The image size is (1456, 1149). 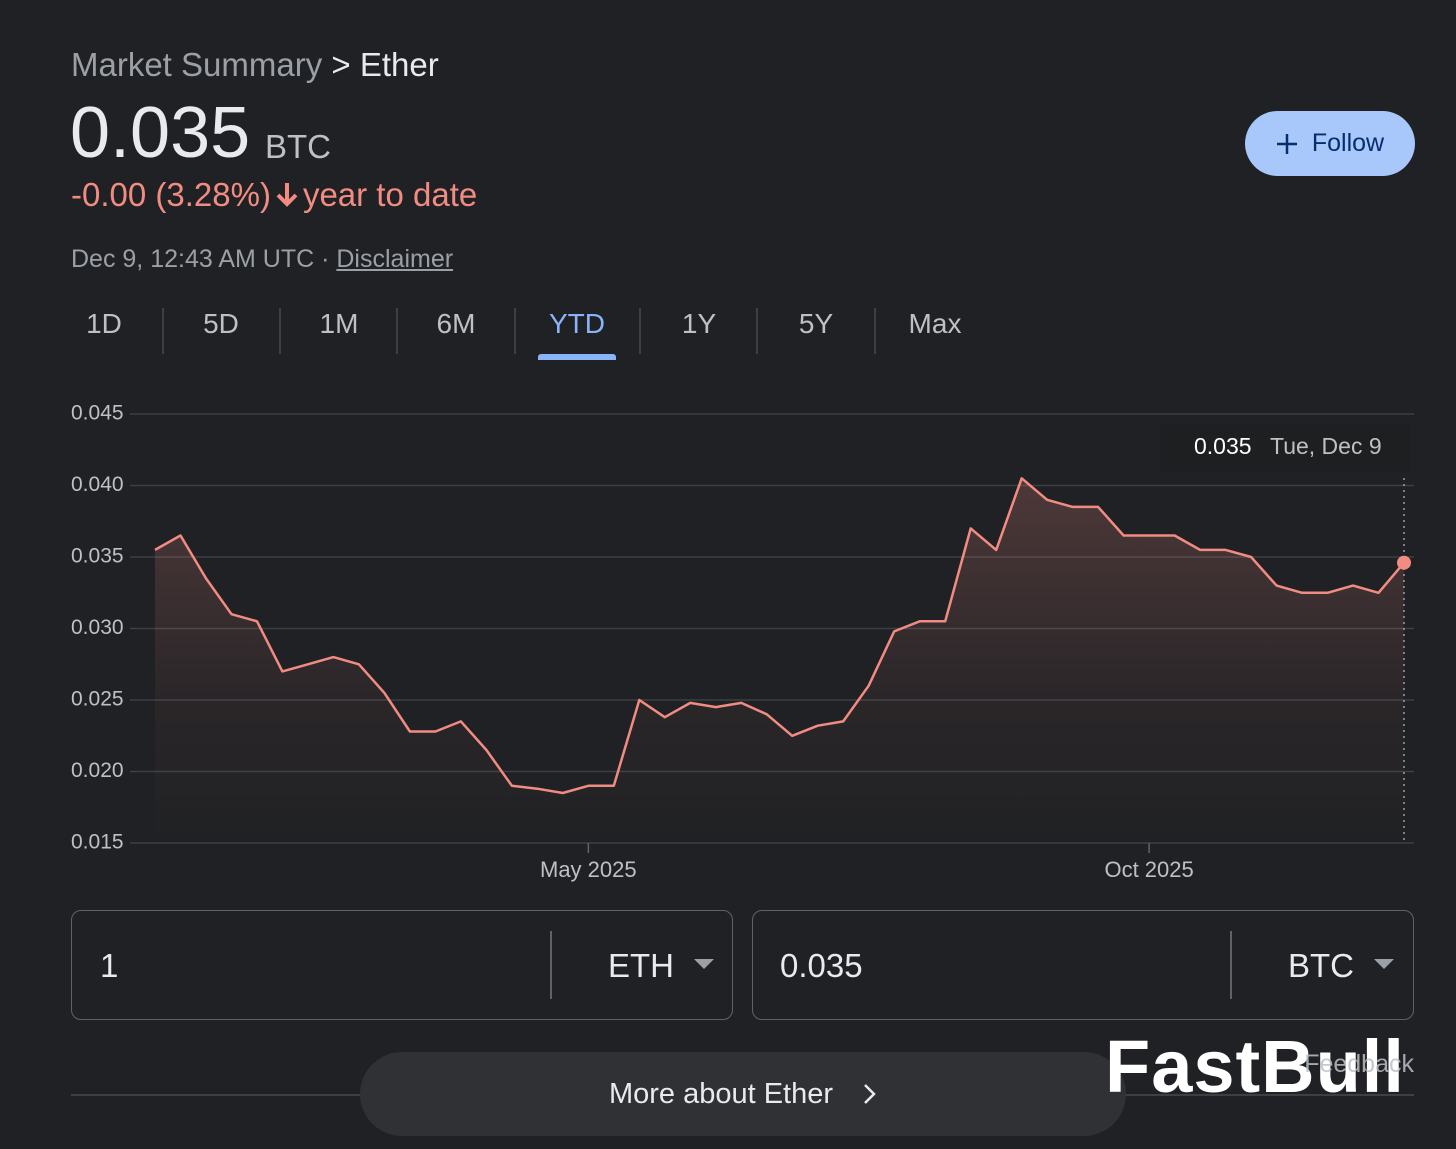 What do you see at coordinates (402, 965) in the screenshot?
I see `converter-from: 1 ETH` at bounding box center [402, 965].